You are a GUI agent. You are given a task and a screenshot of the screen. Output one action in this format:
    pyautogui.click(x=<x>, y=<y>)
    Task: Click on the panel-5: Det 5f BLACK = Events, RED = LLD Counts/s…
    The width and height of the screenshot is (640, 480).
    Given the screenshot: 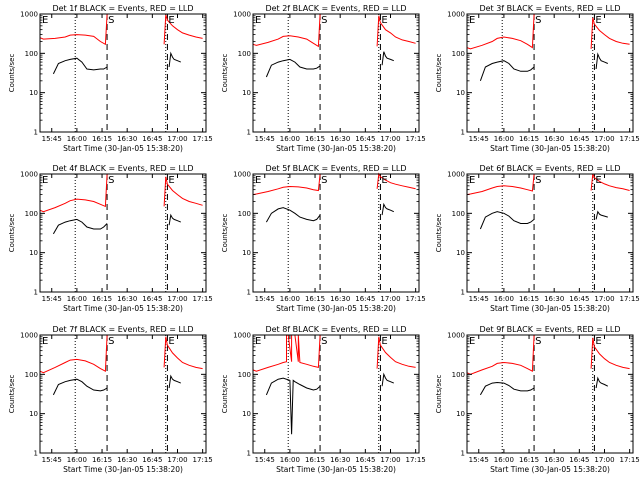 What is the action you would take?
    pyautogui.click(x=323, y=238)
    